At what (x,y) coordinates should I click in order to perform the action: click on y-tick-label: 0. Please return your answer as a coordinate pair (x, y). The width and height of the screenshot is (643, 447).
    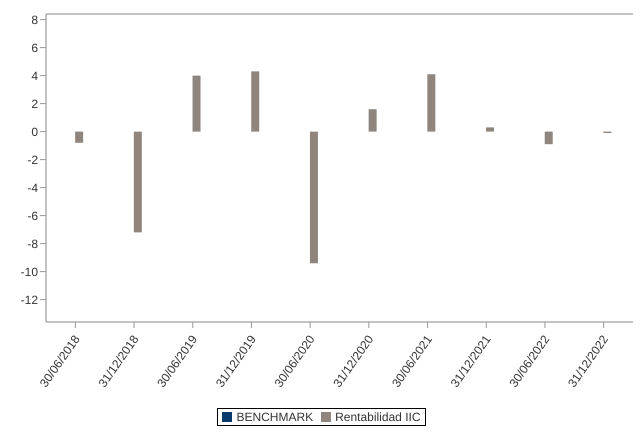
    Looking at the image, I should click on (34, 131).